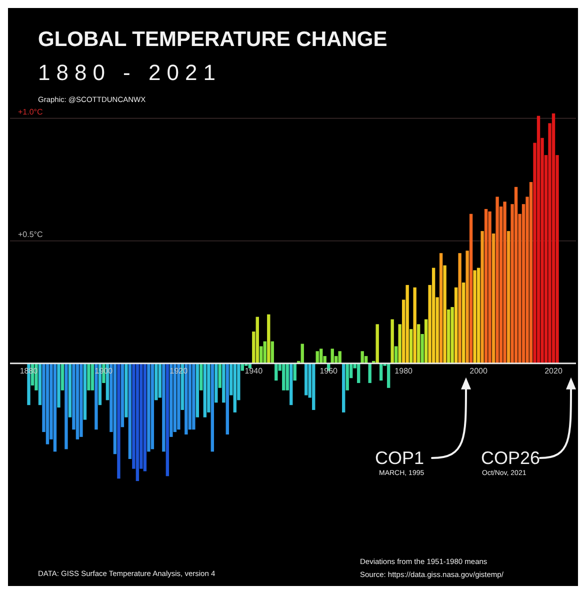  Describe the element at coordinates (30, 234) in the screenshot. I see `y-tick-label: +0.5°C` at that location.